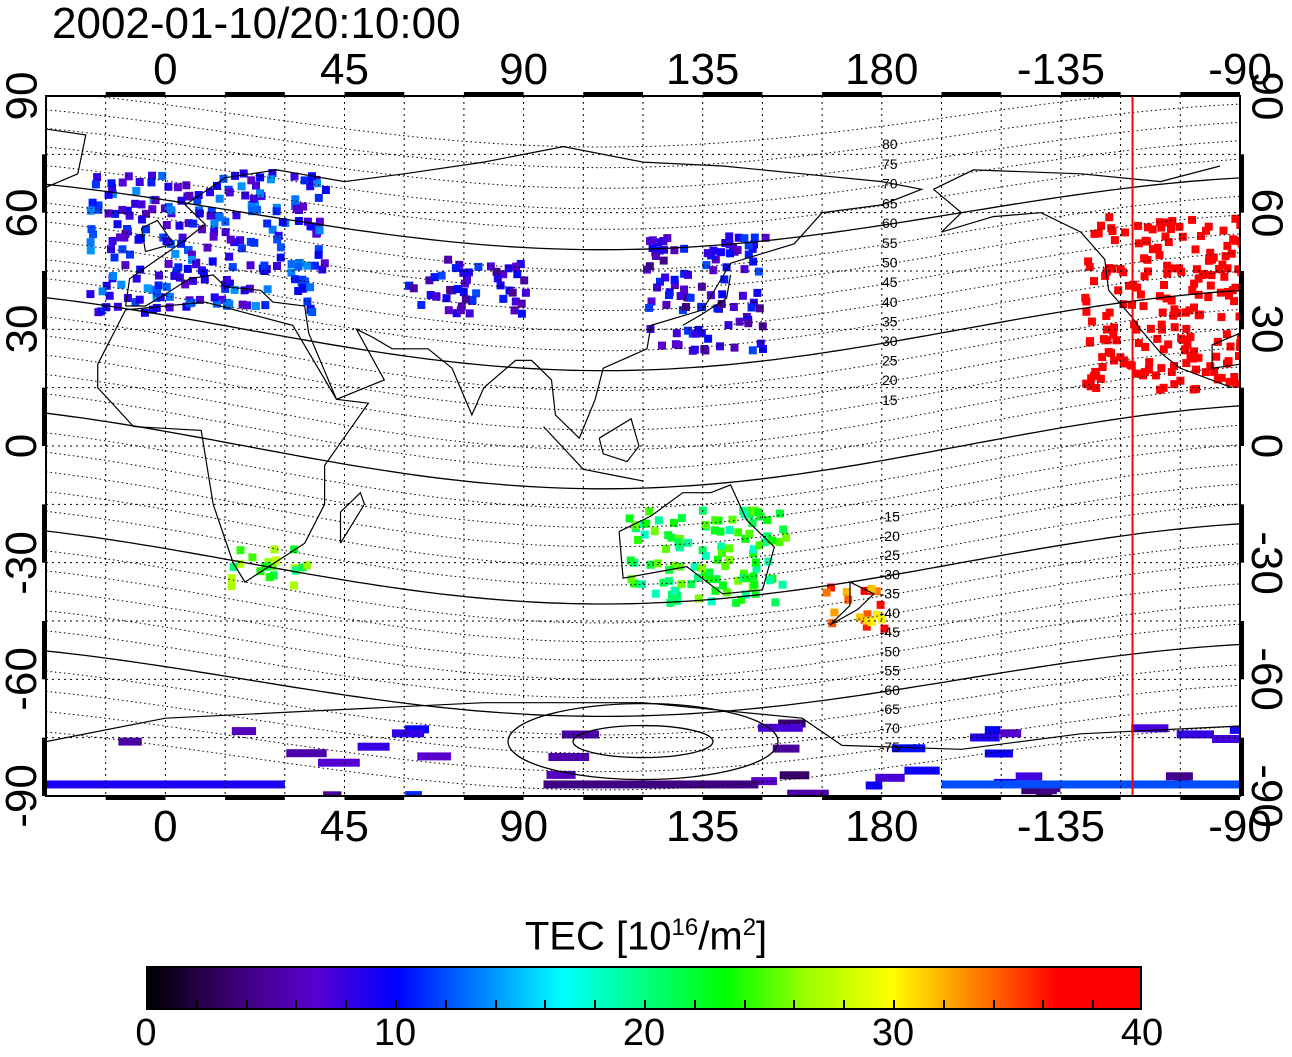 The height and width of the screenshot is (1057, 1292). I want to click on map-timestamp-title: 2002-01-10/20:10:00, so click(256, 24).